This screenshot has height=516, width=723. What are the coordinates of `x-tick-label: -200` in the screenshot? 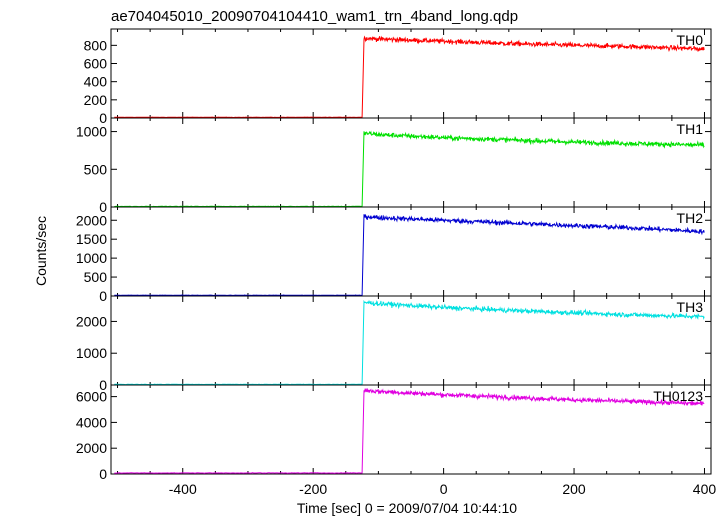 It's located at (313, 489).